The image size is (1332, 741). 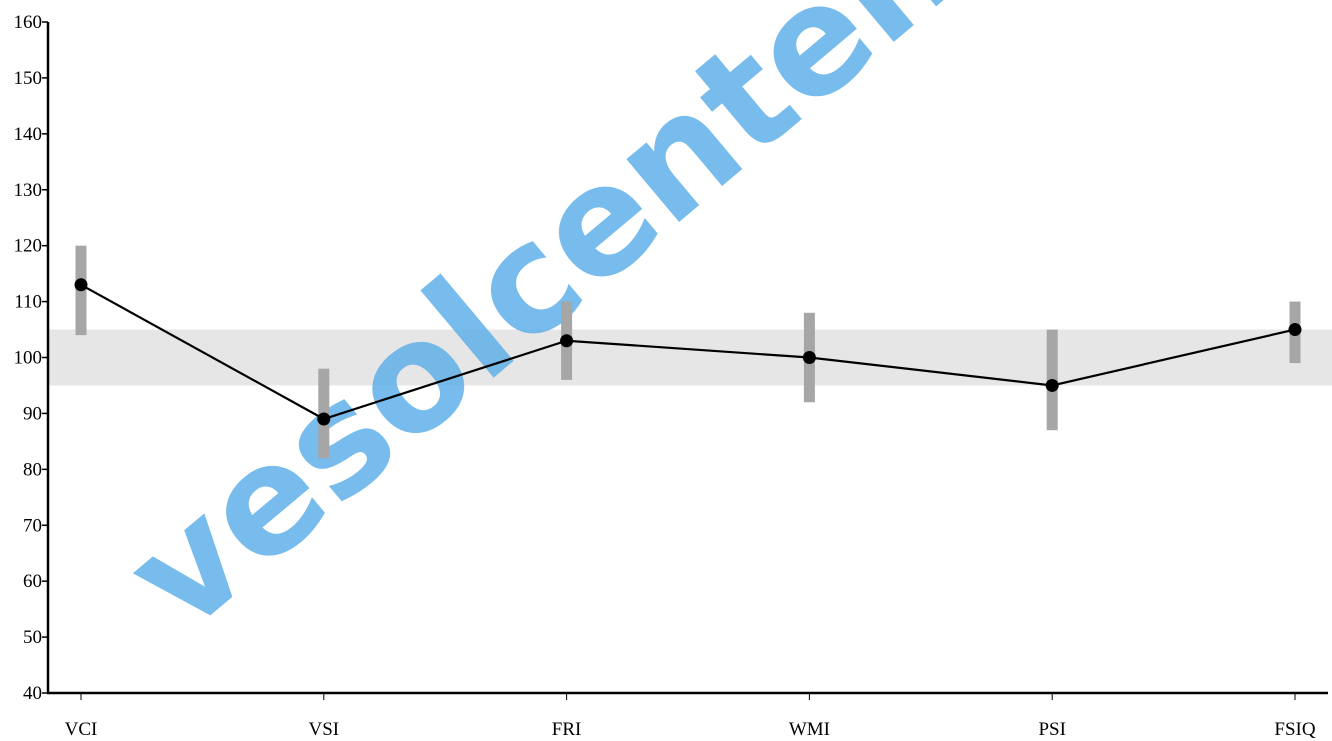 What do you see at coordinates (32, 637) in the screenshot?
I see `y-tick-label: 50` at bounding box center [32, 637].